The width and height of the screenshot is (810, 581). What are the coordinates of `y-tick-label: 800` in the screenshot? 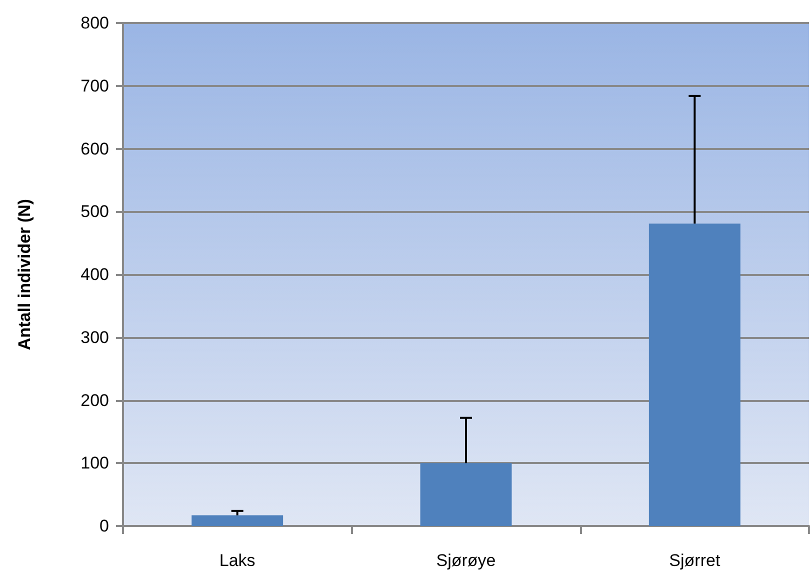 It's located at (94, 23).